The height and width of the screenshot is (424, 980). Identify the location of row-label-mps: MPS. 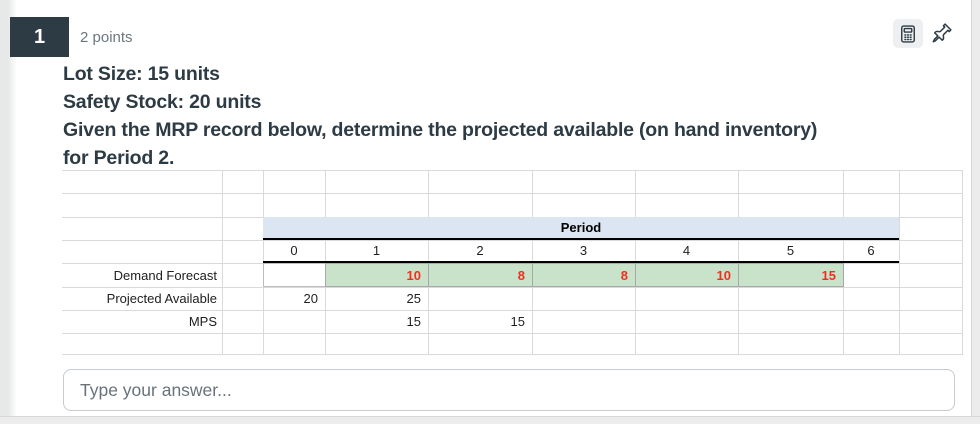
(202, 321).